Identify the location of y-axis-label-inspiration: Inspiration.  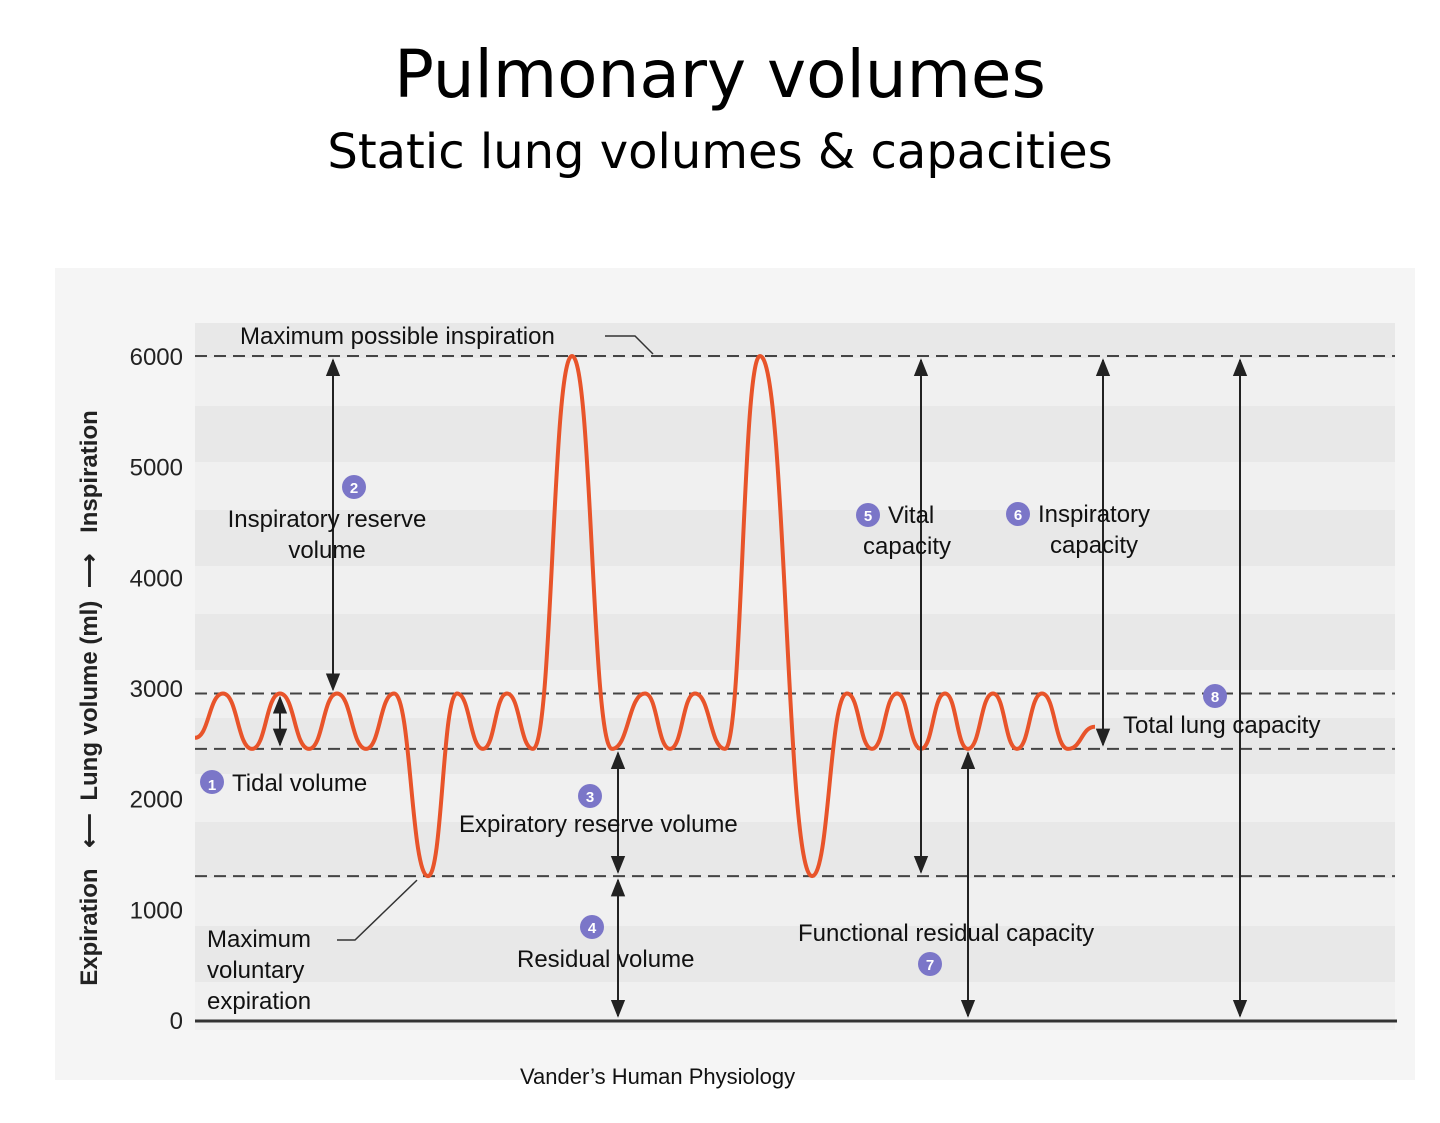
(89, 471).